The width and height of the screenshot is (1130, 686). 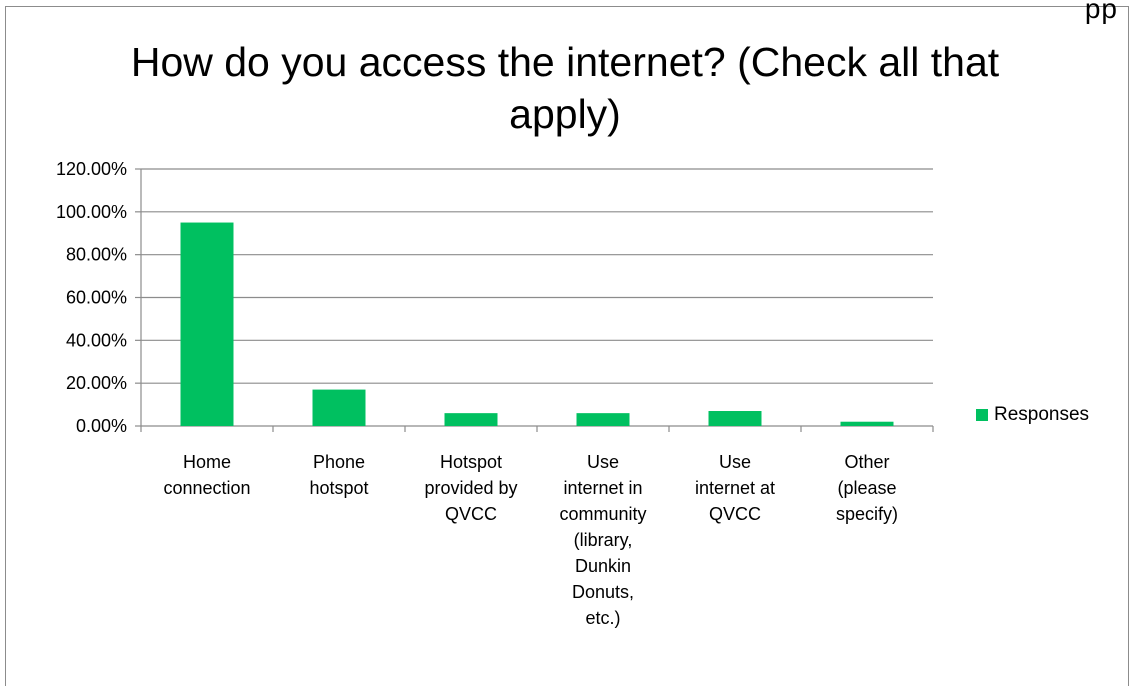 What do you see at coordinates (470, 488) in the screenshot?
I see `x-tick-label: Hotspot provided by QVCC` at bounding box center [470, 488].